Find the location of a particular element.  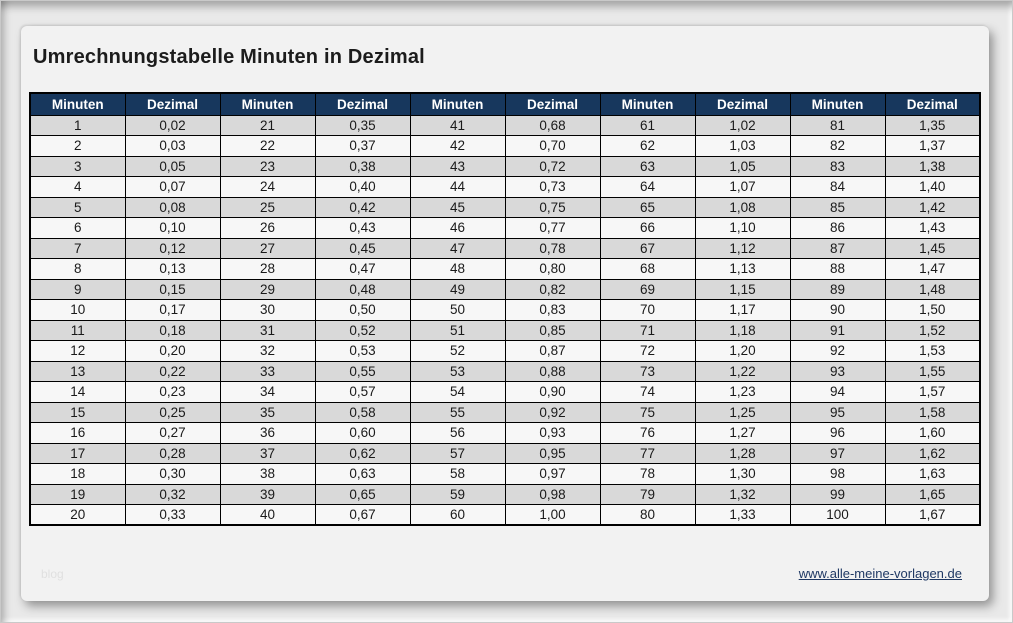

table-row: 2 0,03 22 0,37 42 0,70 62 1,03 82 1,37 is located at coordinates (505, 146).